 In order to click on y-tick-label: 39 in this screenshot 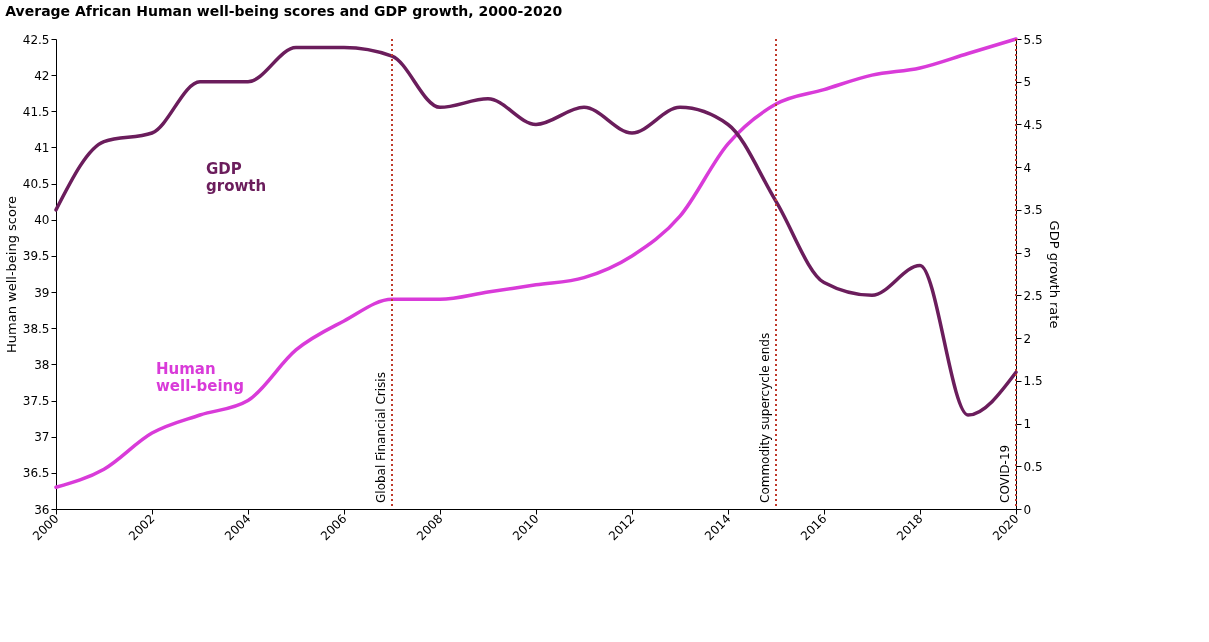, I will do `click(42, 292)`.